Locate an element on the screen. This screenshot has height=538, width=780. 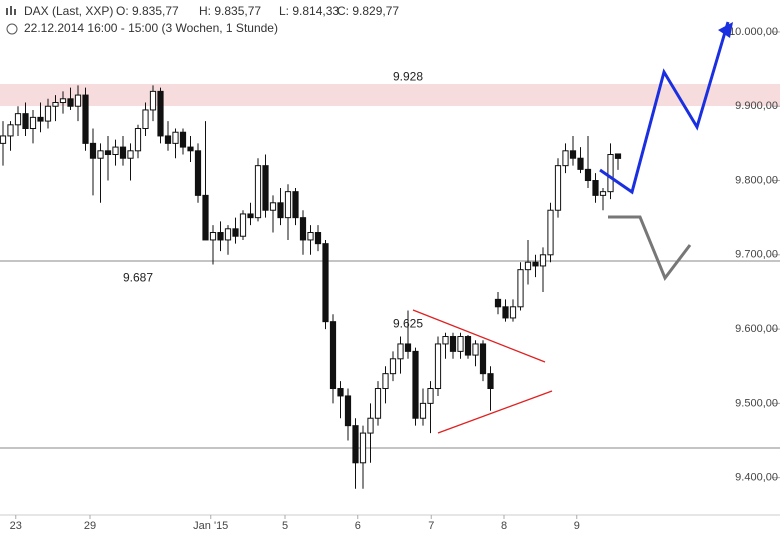
arrow-head is located at coordinates (725, 30).